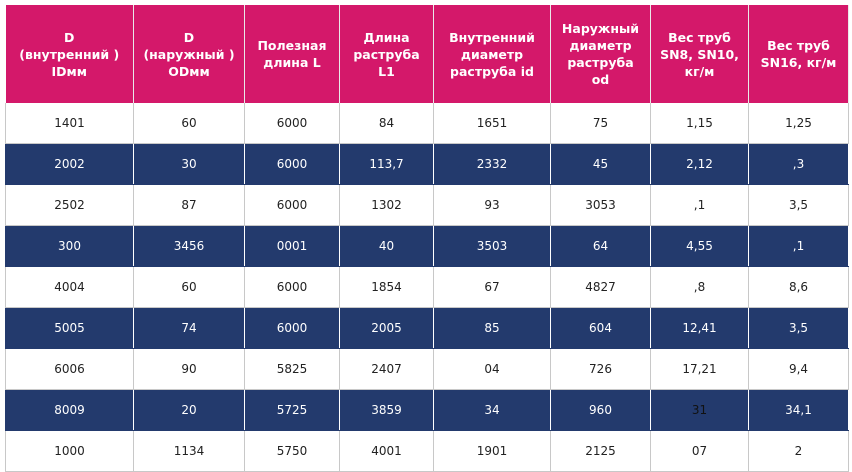 This screenshot has height=472, width=852. Describe the element at coordinates (189, 410) in the screenshot. I see `table-cell: 20` at that location.